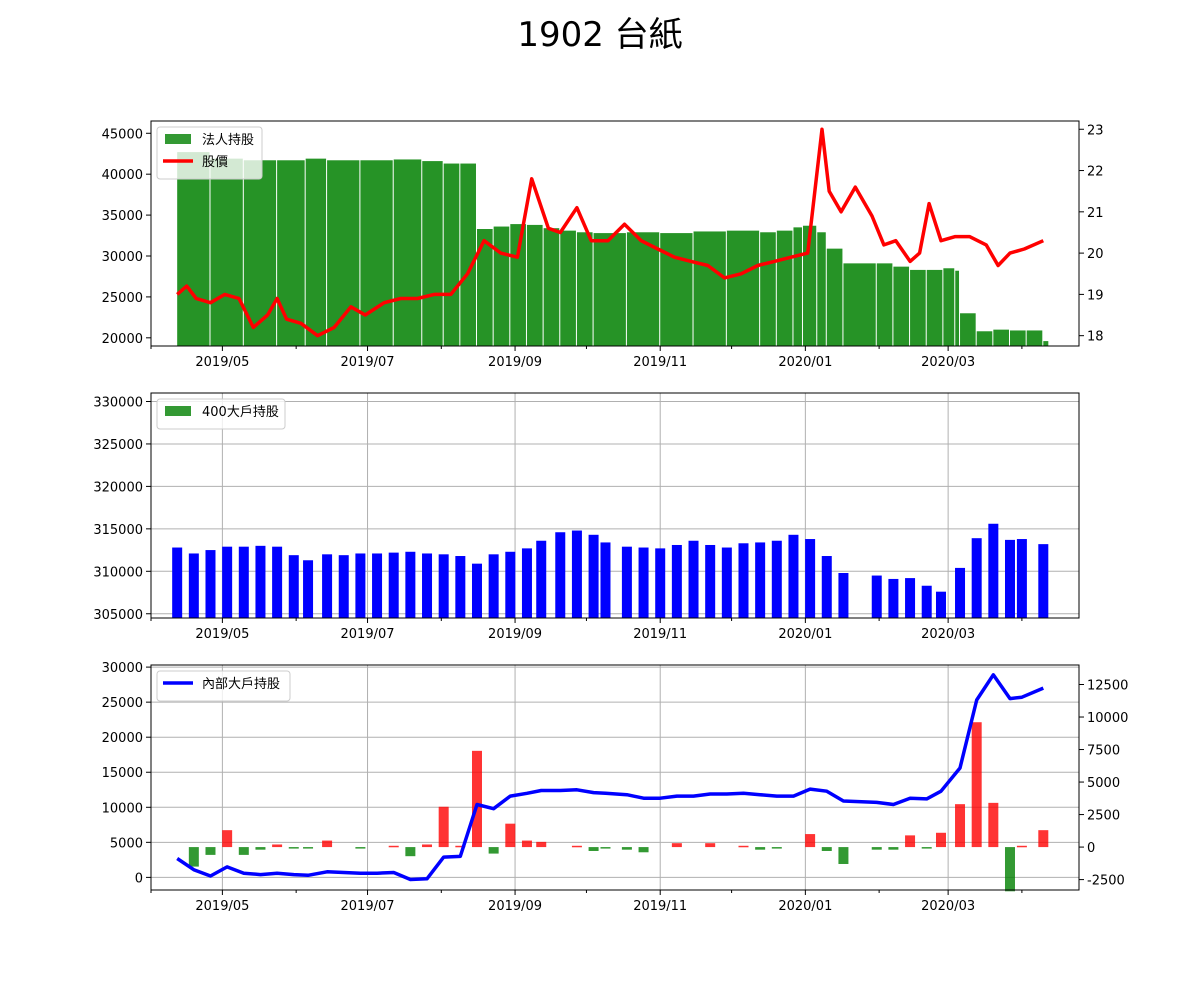 The width and height of the screenshot is (1200, 1000). What do you see at coordinates (126, 843) in the screenshot?
I see `y-tick-label: 5000` at bounding box center [126, 843].